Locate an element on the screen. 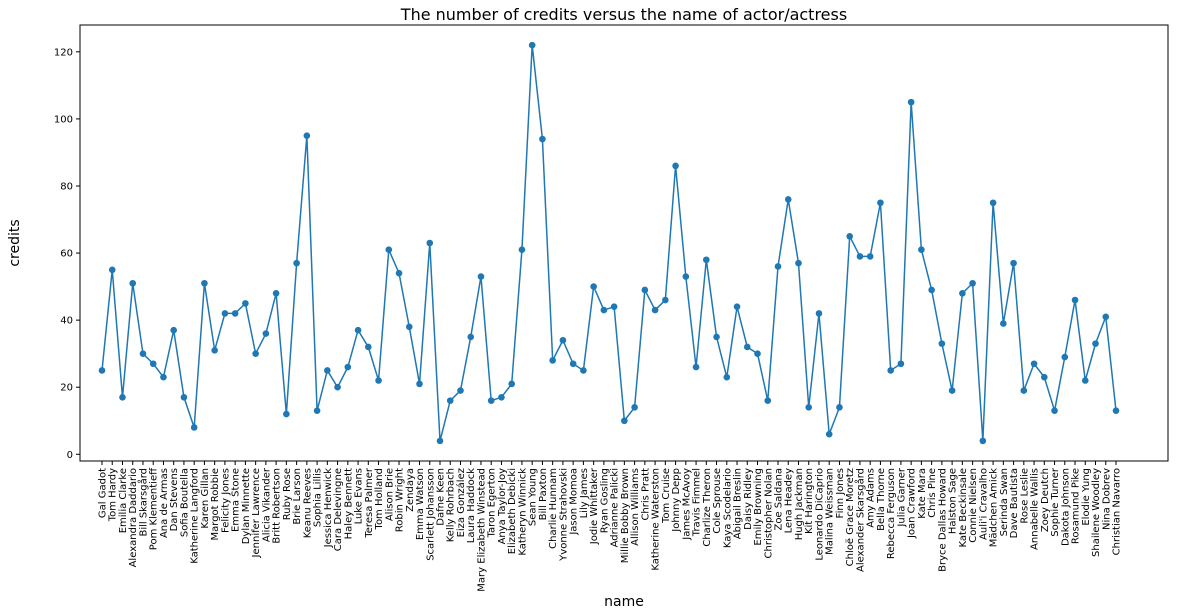 Image resolution: width=1177 pixels, height=616 pixels. x-tick-label: Mädchen Amick is located at coordinates (994, 507).